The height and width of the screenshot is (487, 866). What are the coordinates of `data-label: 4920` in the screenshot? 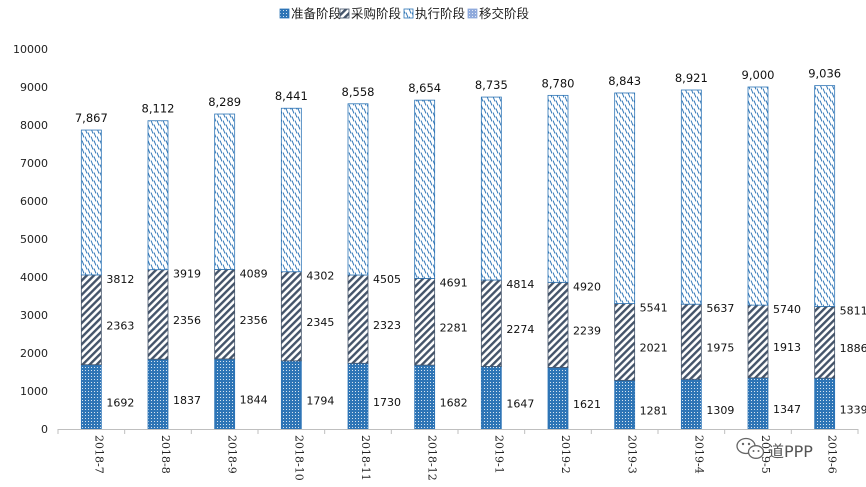 It's located at (587, 286).